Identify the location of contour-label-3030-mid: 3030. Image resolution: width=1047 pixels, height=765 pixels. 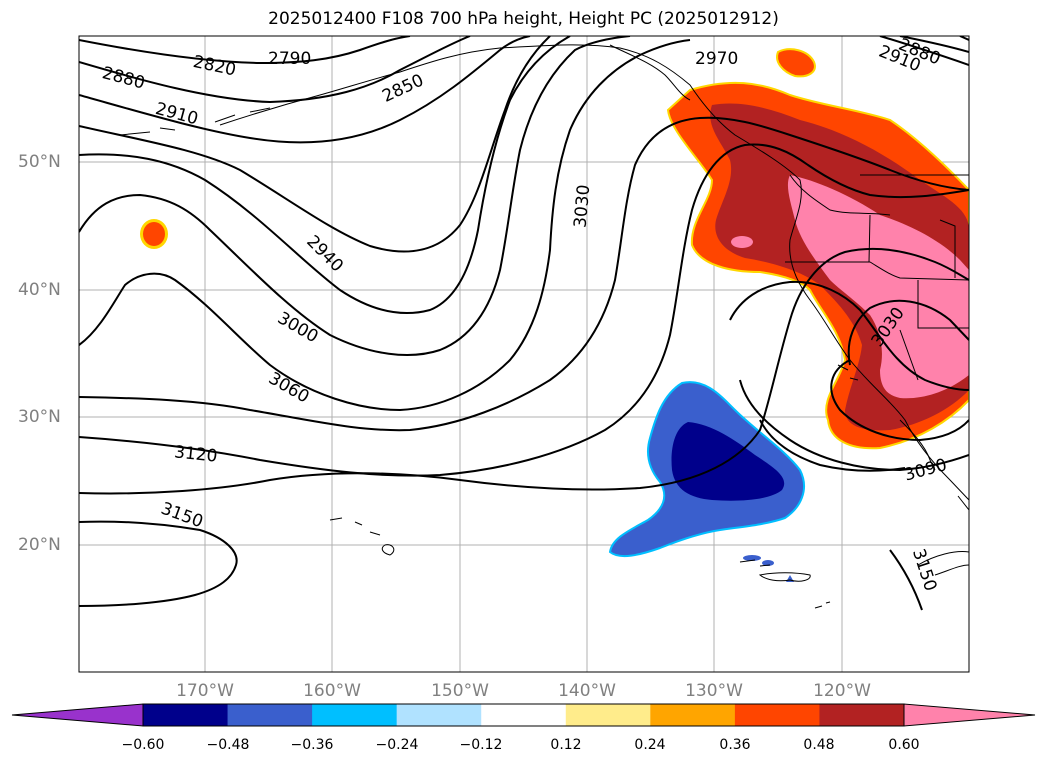
(583, 206).